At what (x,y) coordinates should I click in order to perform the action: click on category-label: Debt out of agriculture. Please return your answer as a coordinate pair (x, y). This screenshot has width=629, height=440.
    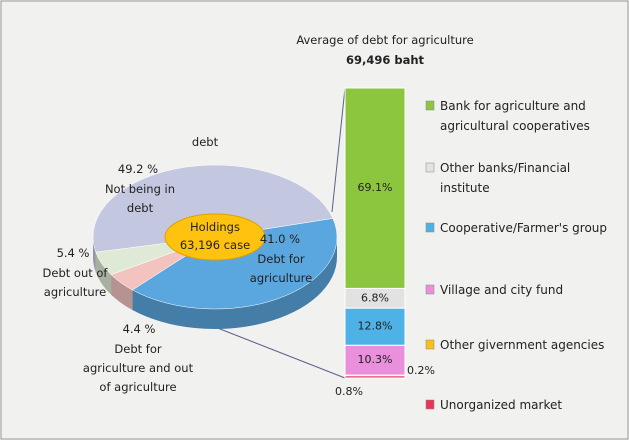
    Looking at the image, I should click on (75, 282).